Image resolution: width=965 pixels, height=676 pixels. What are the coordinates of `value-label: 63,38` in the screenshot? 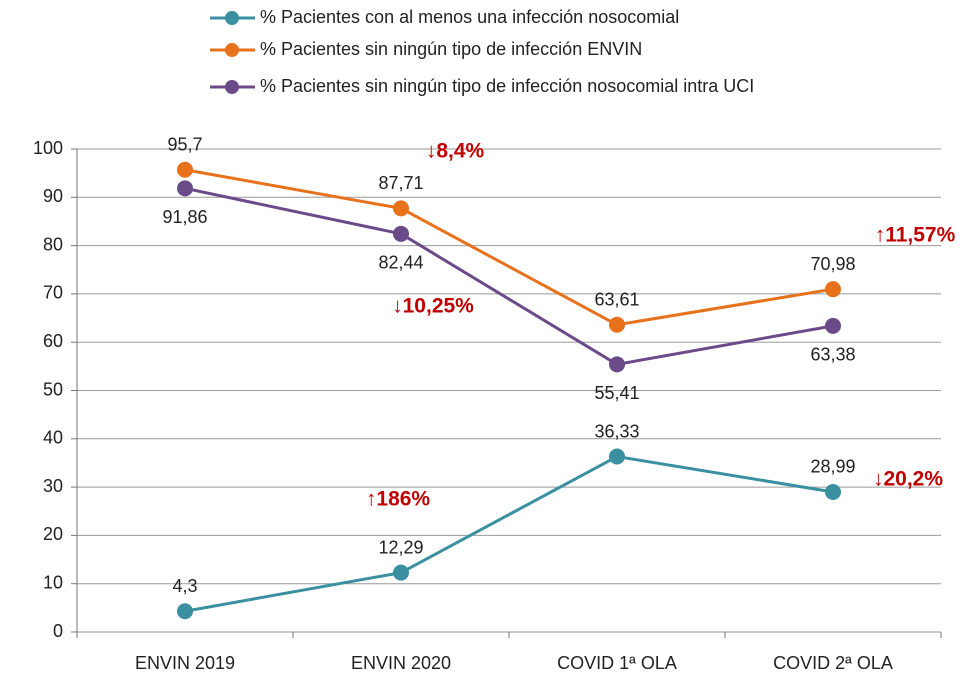 It's located at (832, 355).